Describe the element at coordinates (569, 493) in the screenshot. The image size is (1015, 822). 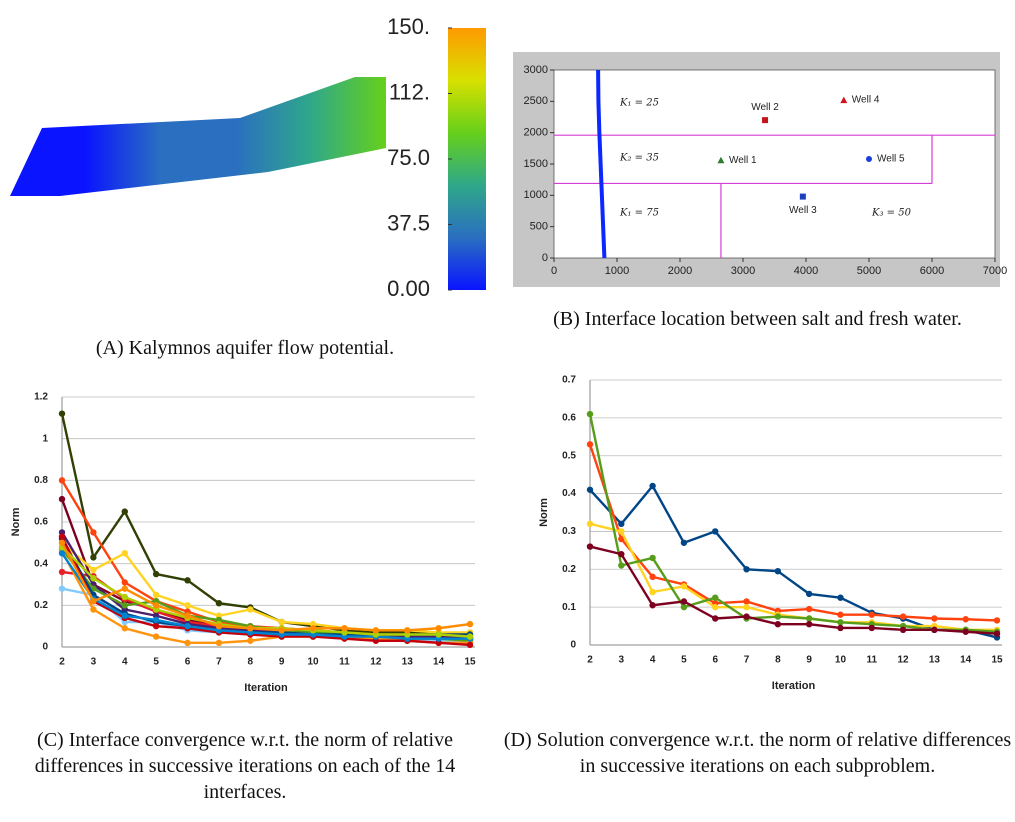
I see `y-tick-label: 0.4` at that location.